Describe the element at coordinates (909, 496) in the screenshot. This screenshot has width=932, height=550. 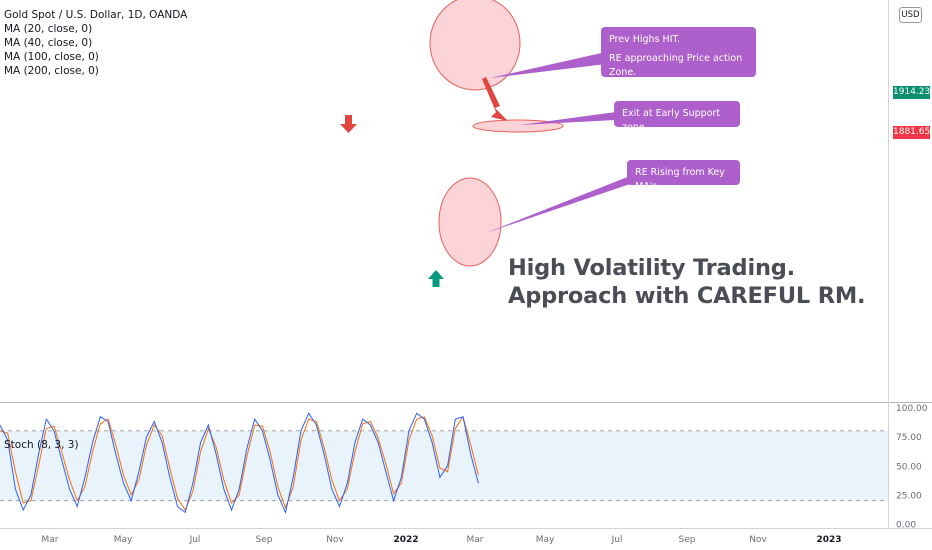
I see `osc-tick-label: 25.00` at that location.